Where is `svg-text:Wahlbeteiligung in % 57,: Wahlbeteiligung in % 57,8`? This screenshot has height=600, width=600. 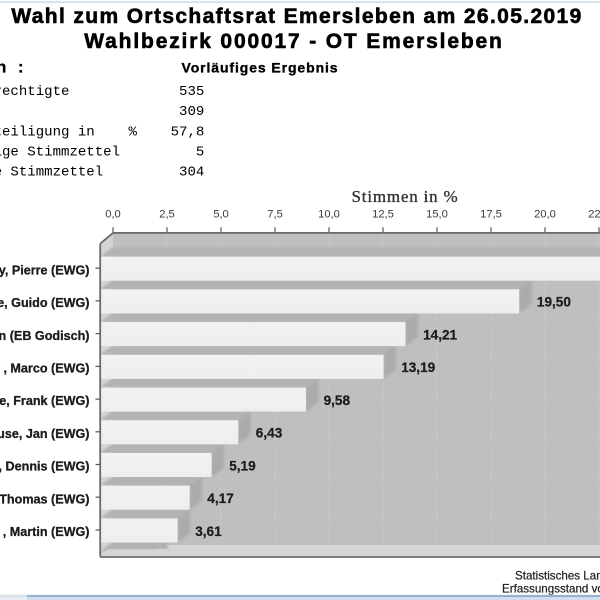 svg-text:Wahlbeteiligung in % 57,: Wahlbeteiligung in % 57,8 is located at coordinates (102, 132).